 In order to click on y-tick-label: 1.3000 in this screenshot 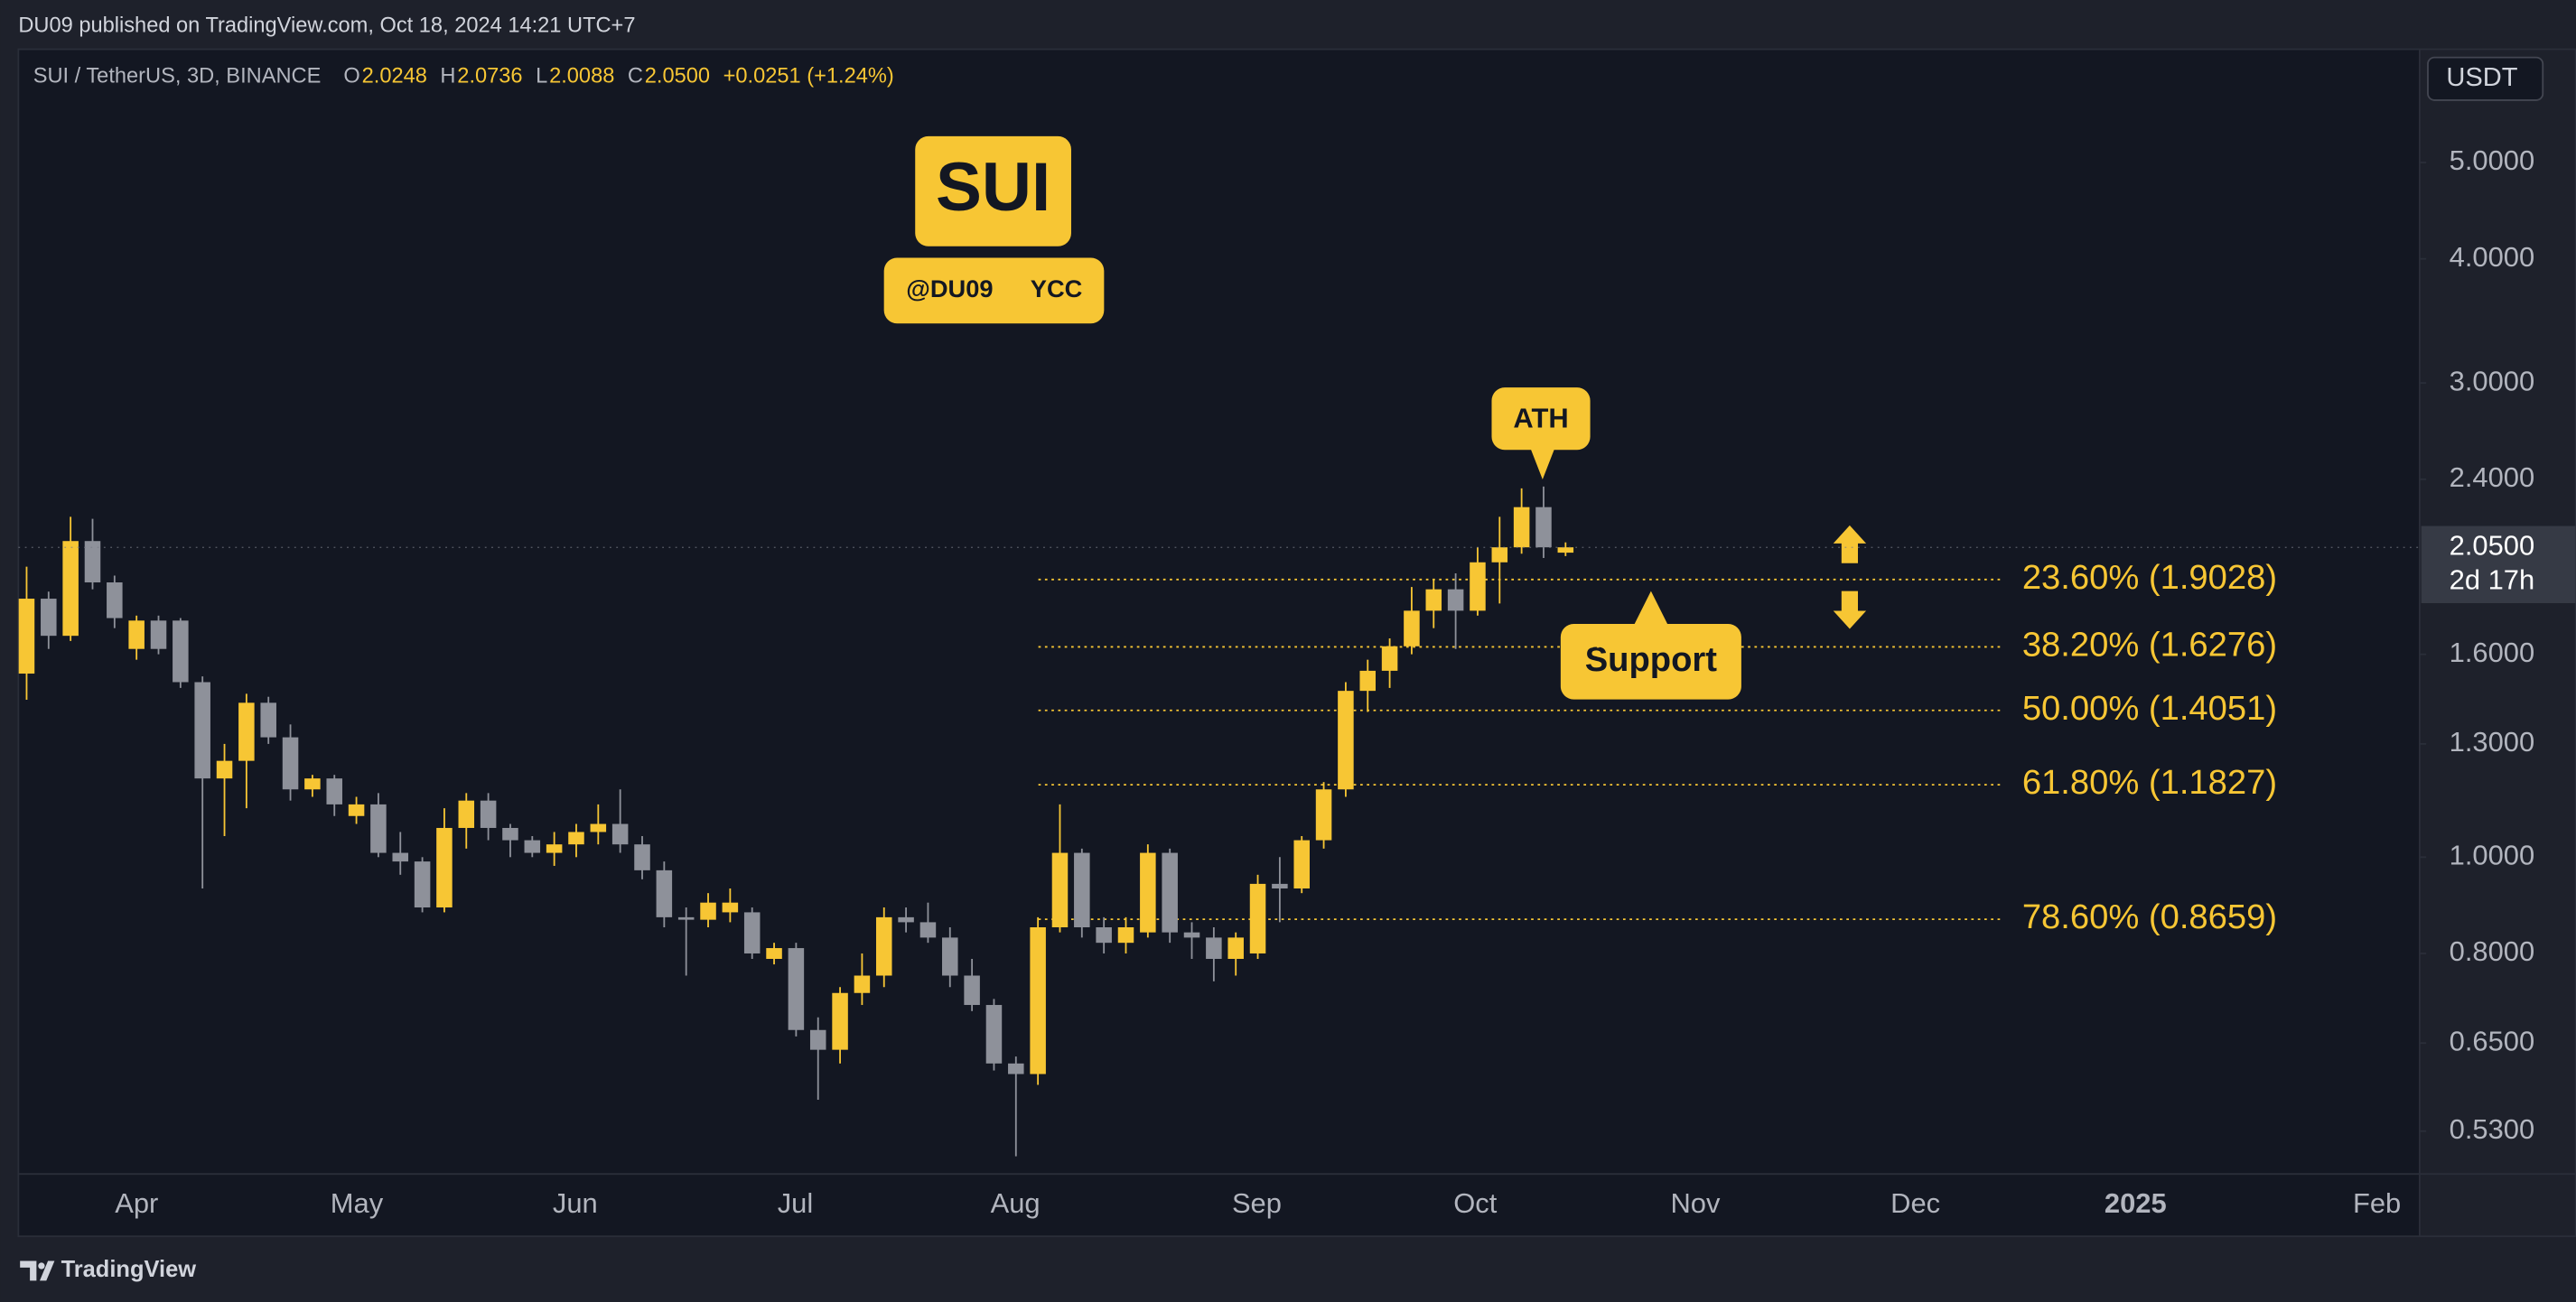, I will do `click(2492, 742)`.